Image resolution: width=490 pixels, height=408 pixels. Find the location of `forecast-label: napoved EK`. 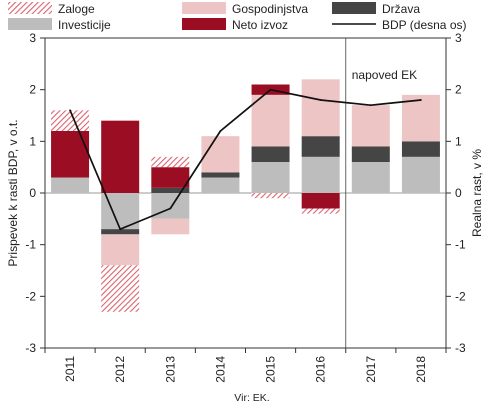

forecast-label: napoved EK is located at coordinates (384, 75).